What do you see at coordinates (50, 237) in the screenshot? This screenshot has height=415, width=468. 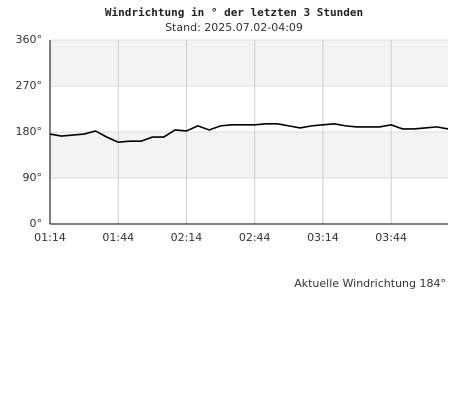 I see `x-tick-label: 01:14` at bounding box center [50, 237].